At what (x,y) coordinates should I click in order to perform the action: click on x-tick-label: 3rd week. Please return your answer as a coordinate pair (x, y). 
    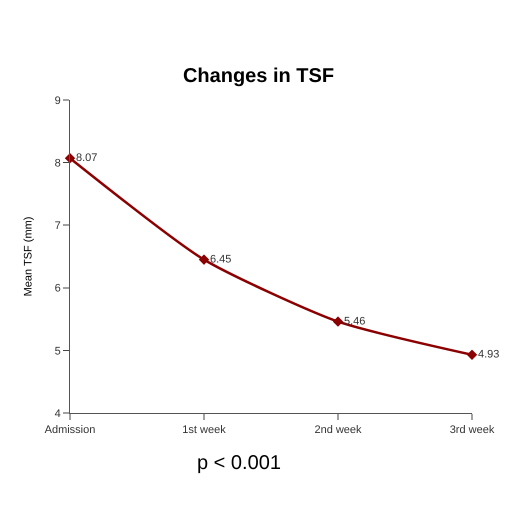
    Looking at the image, I should click on (472, 430).